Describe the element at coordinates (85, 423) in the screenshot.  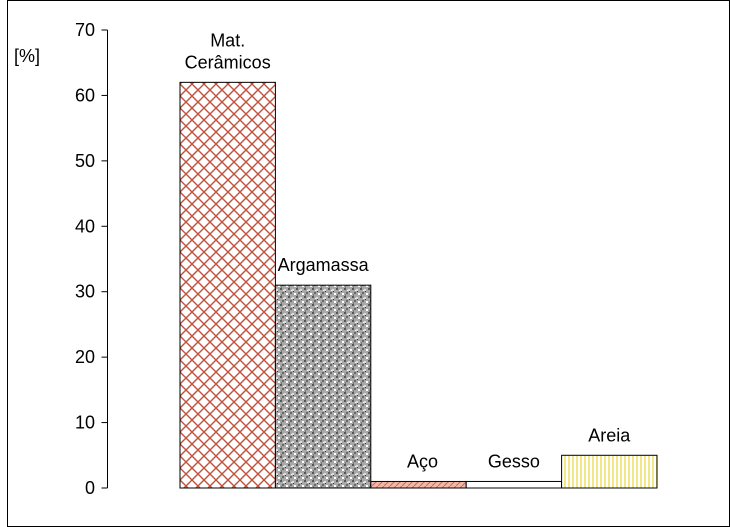
I see `y-tick-label: 10` at that location.